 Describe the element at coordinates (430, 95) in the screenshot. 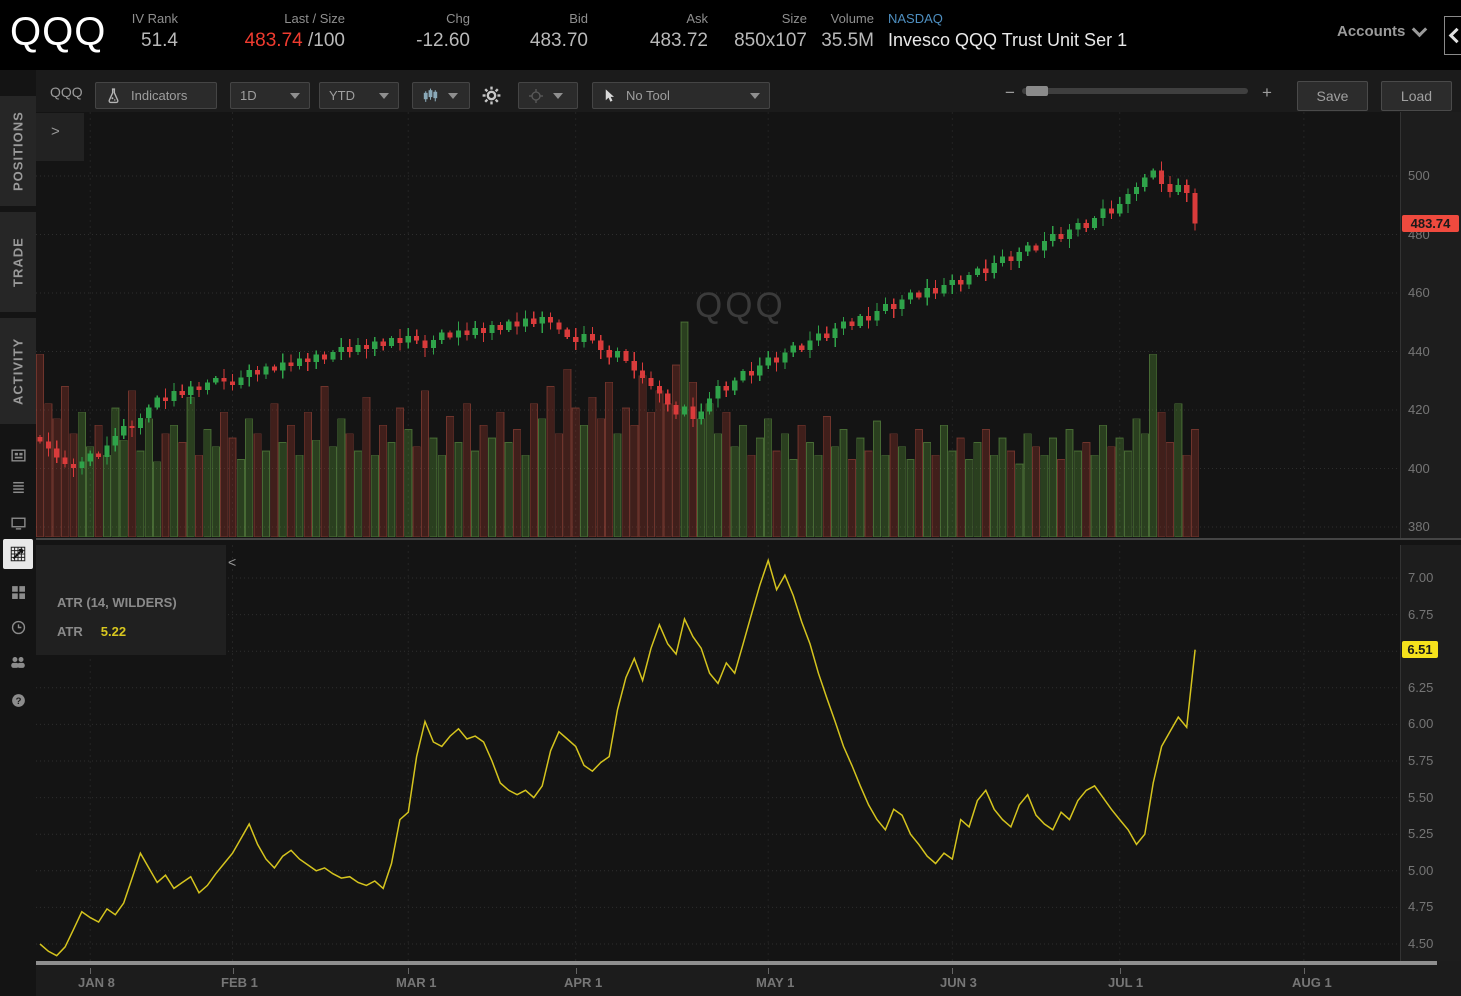

I see `candlestick-chart-icon` at that location.